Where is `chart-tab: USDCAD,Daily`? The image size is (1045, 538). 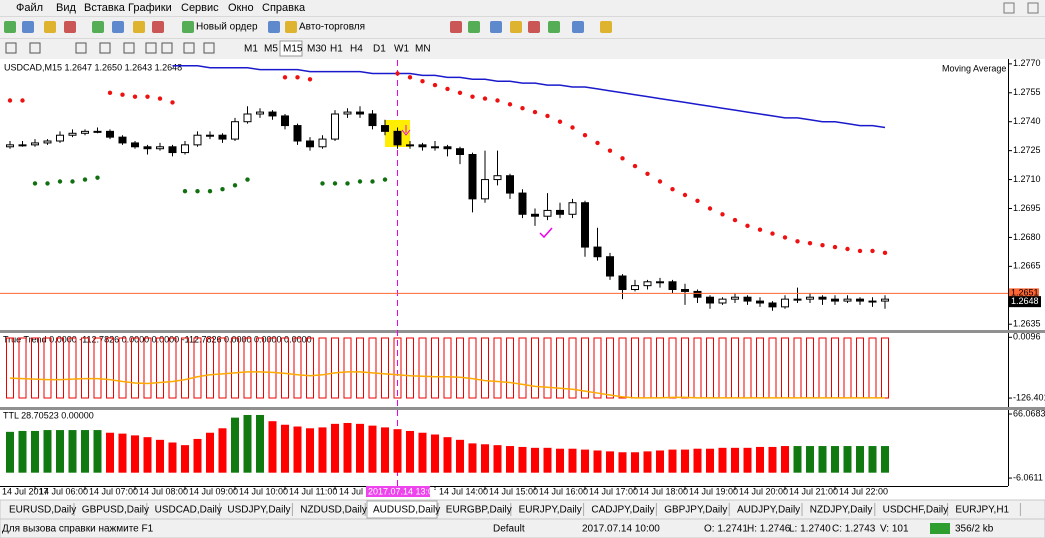
chart-tab: USDCAD,Daily is located at coordinates (188, 510).